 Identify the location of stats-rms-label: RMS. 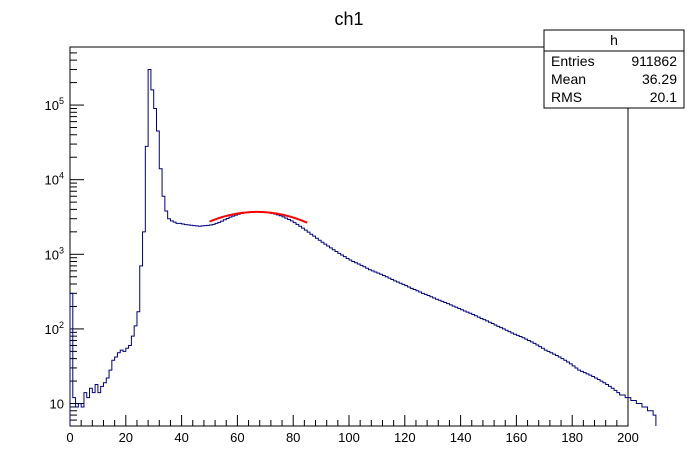
(566, 97).